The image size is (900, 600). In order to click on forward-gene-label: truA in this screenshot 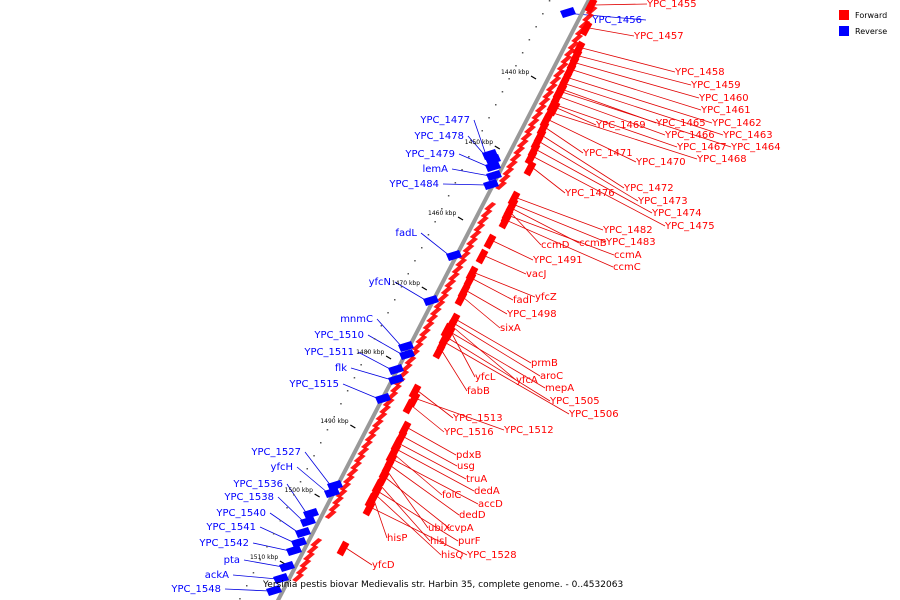, I will do `click(476, 479)`.